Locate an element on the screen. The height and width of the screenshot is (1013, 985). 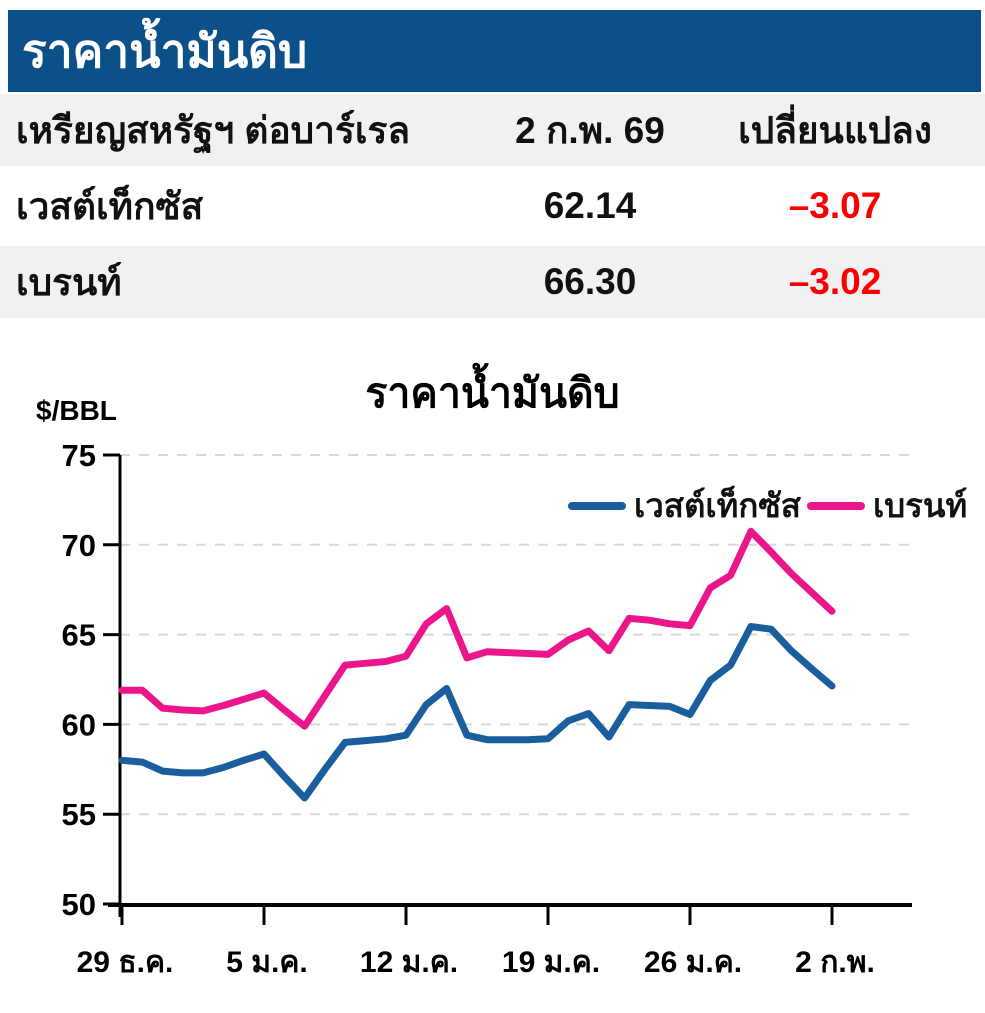
legend: เวสต์เท็กซัส เบรนท์ is located at coordinates (770, 505).